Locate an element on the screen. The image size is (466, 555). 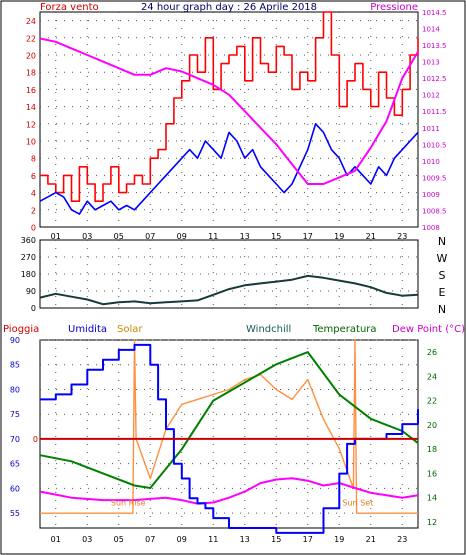
rain-zero-label: 0 is located at coordinates (35, 439).